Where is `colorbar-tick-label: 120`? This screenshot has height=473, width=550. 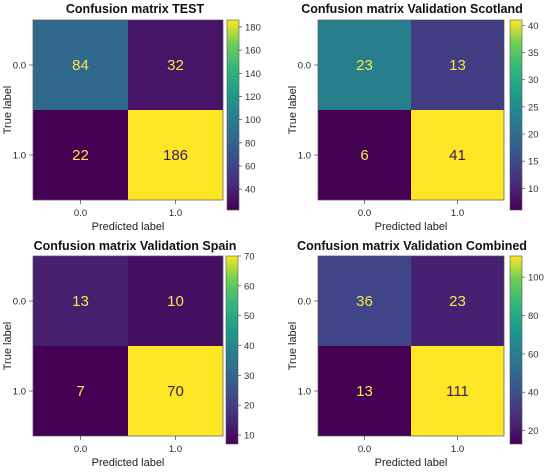
colorbar-tick-label: 120 is located at coordinates (253, 97).